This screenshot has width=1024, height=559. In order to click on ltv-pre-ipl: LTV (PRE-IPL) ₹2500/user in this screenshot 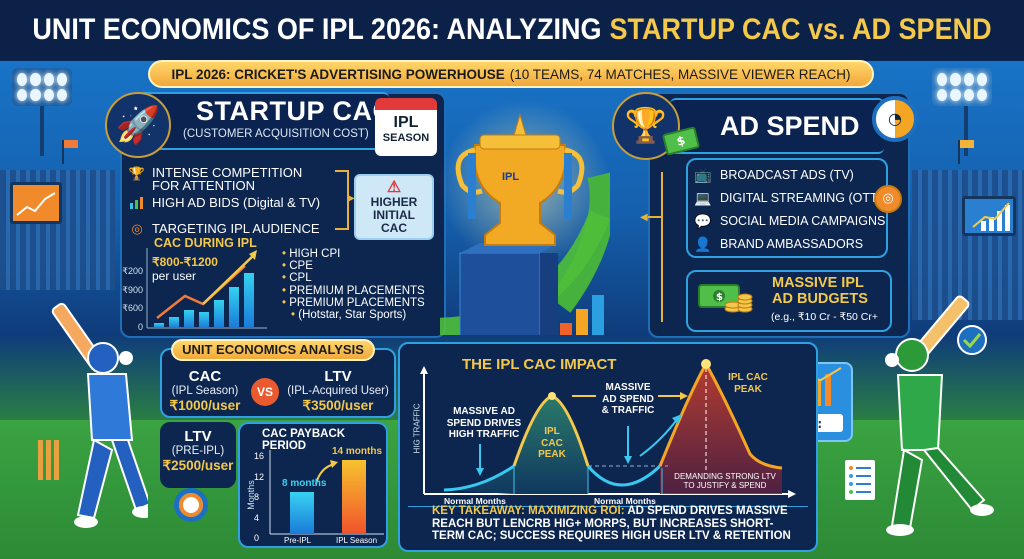, I will do `click(198, 451)`.